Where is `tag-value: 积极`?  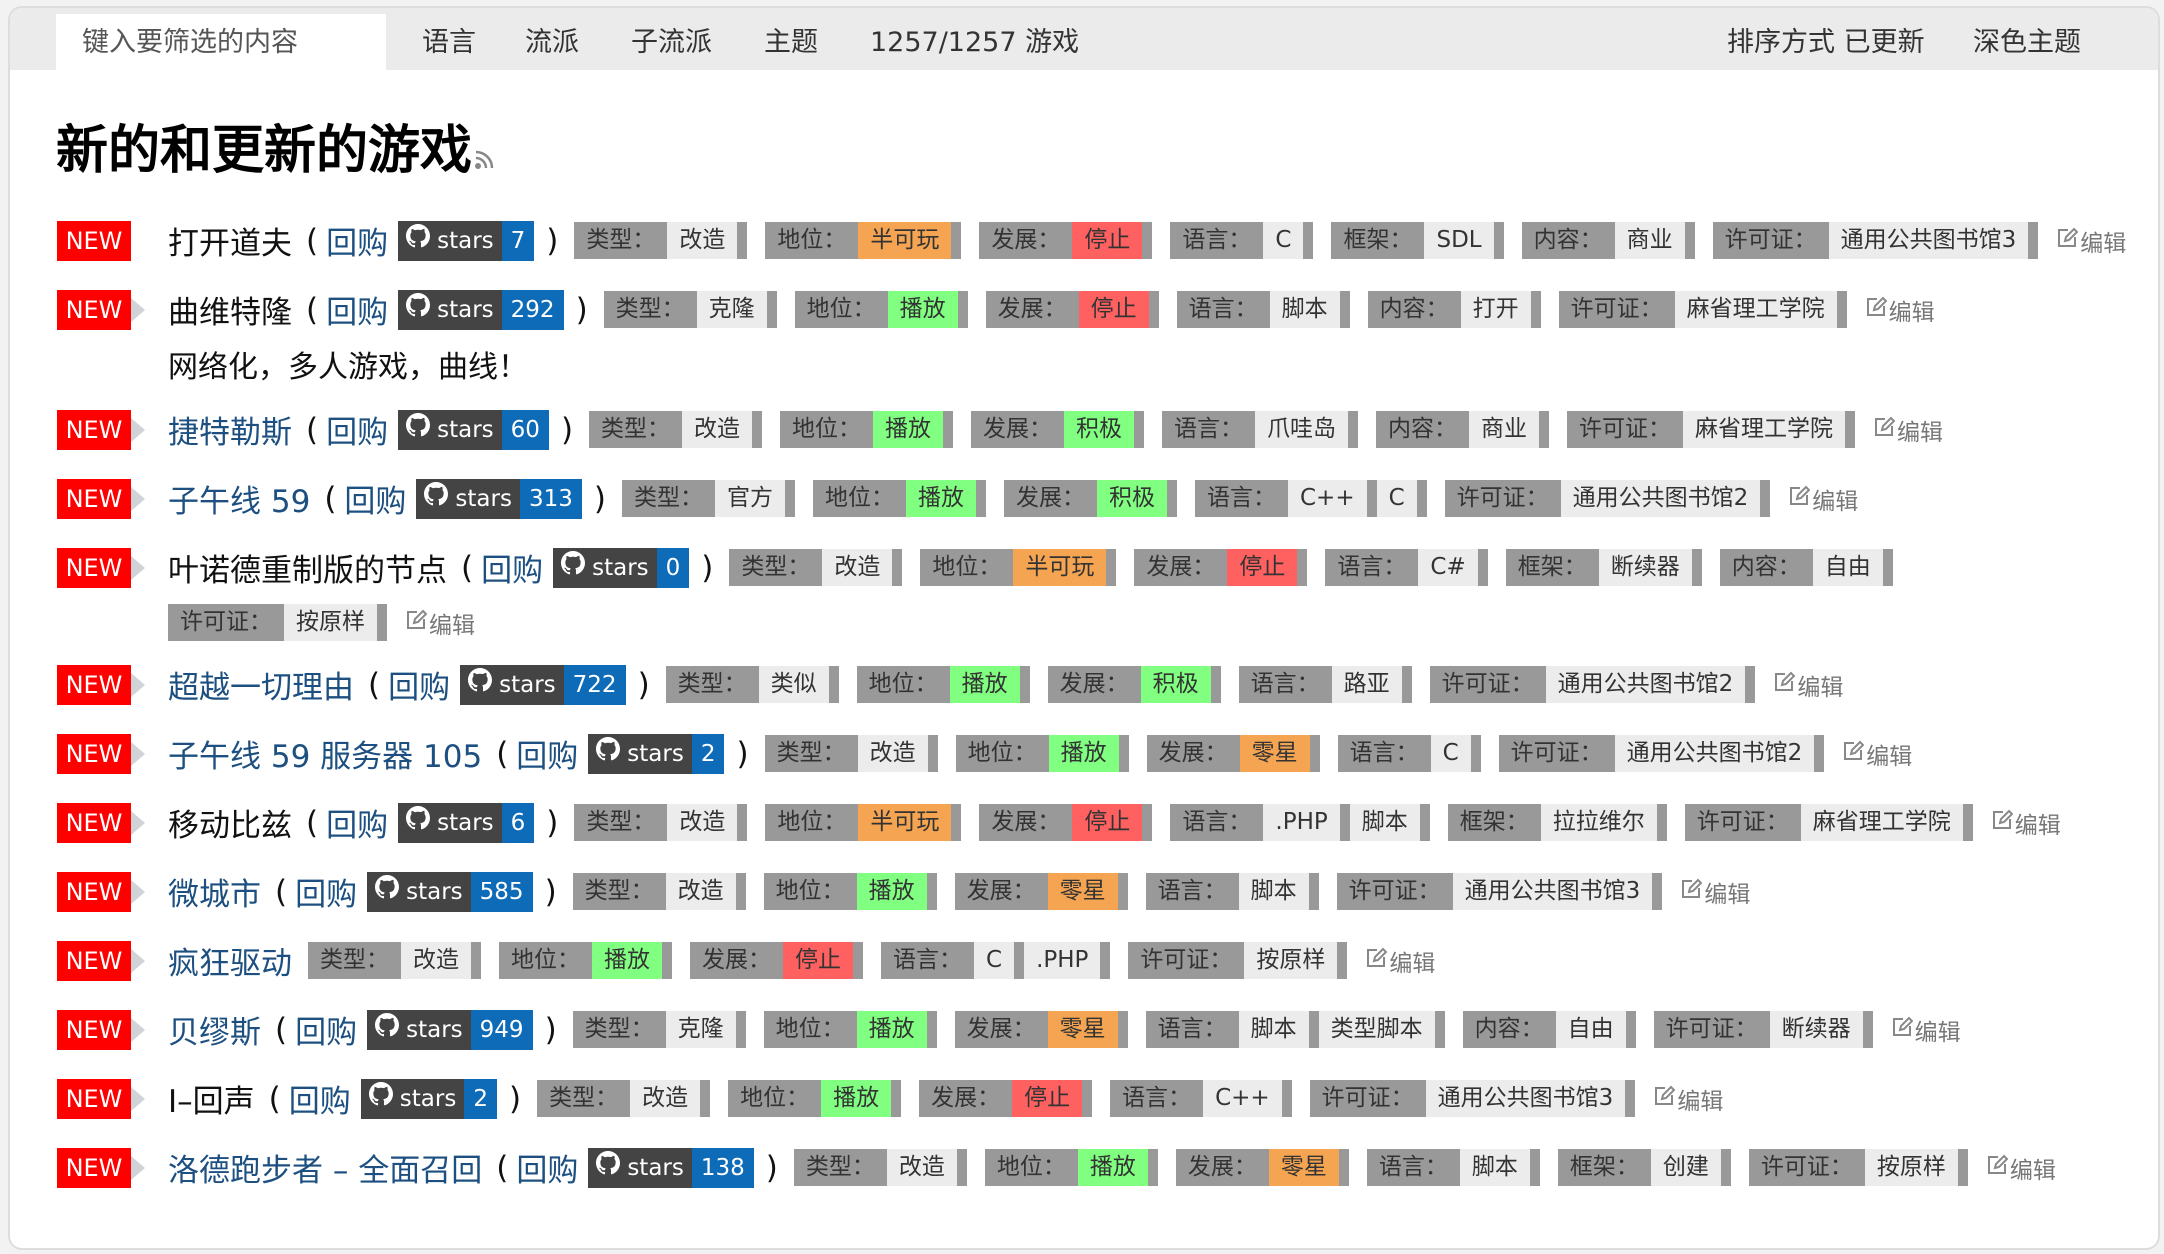 tag-value: 积极 is located at coordinates (1099, 429).